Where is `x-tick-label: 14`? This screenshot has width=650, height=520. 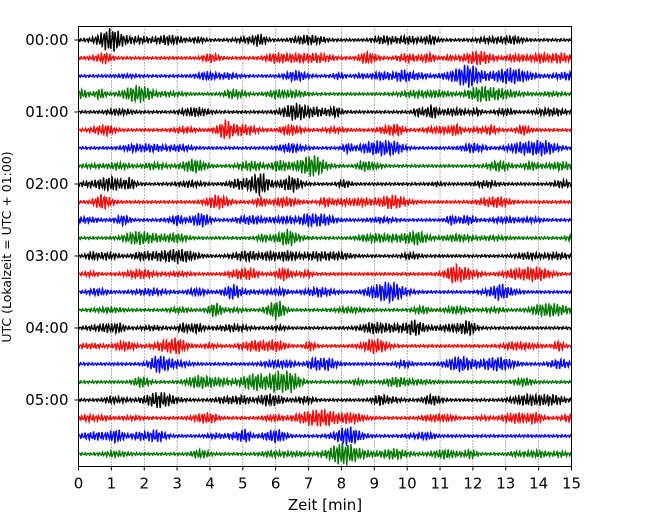
x-tick-label: 14 is located at coordinates (538, 484).